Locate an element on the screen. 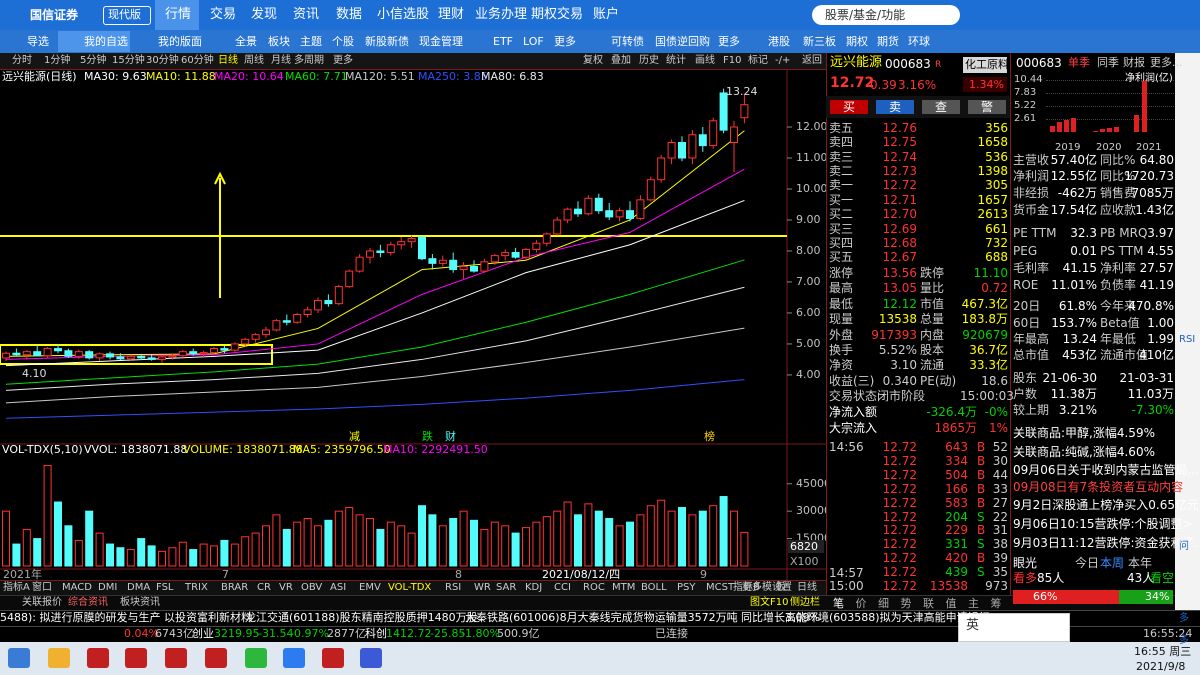 This screenshot has height=675, width=1200. toolbar-item: 港股 is located at coordinates (779, 41).